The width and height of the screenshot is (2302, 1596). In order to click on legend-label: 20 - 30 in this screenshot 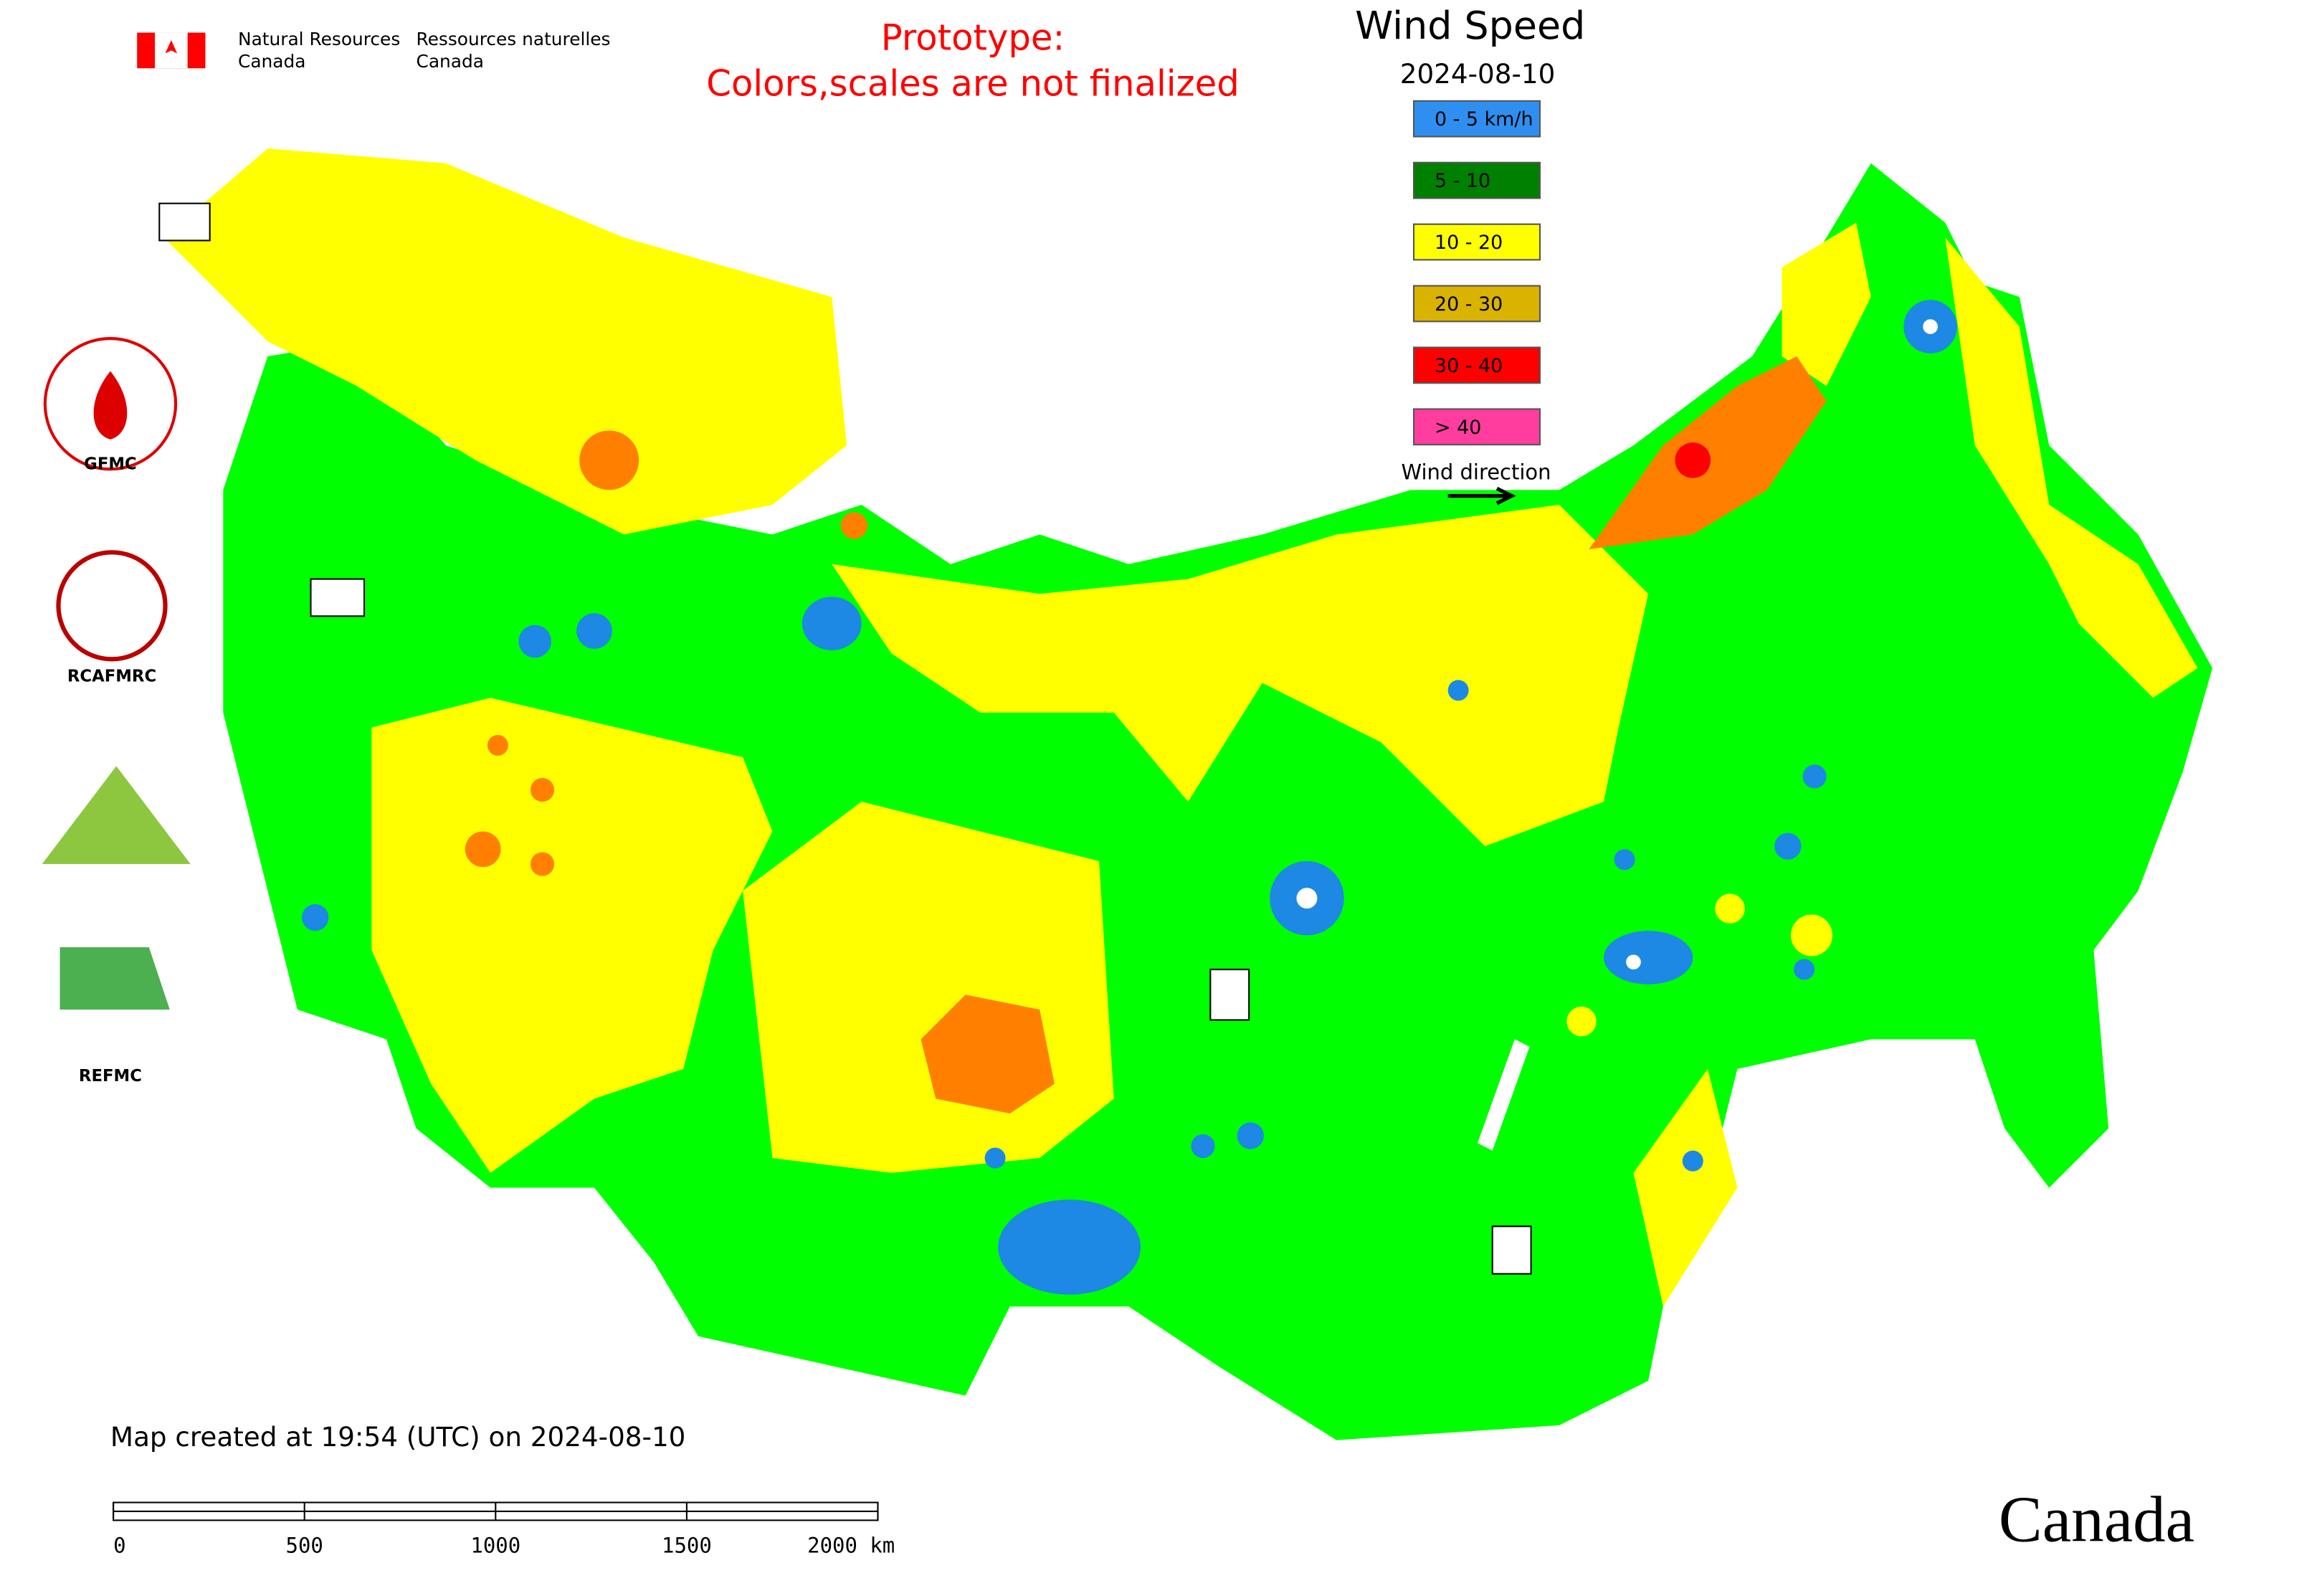, I will do `click(1469, 304)`.